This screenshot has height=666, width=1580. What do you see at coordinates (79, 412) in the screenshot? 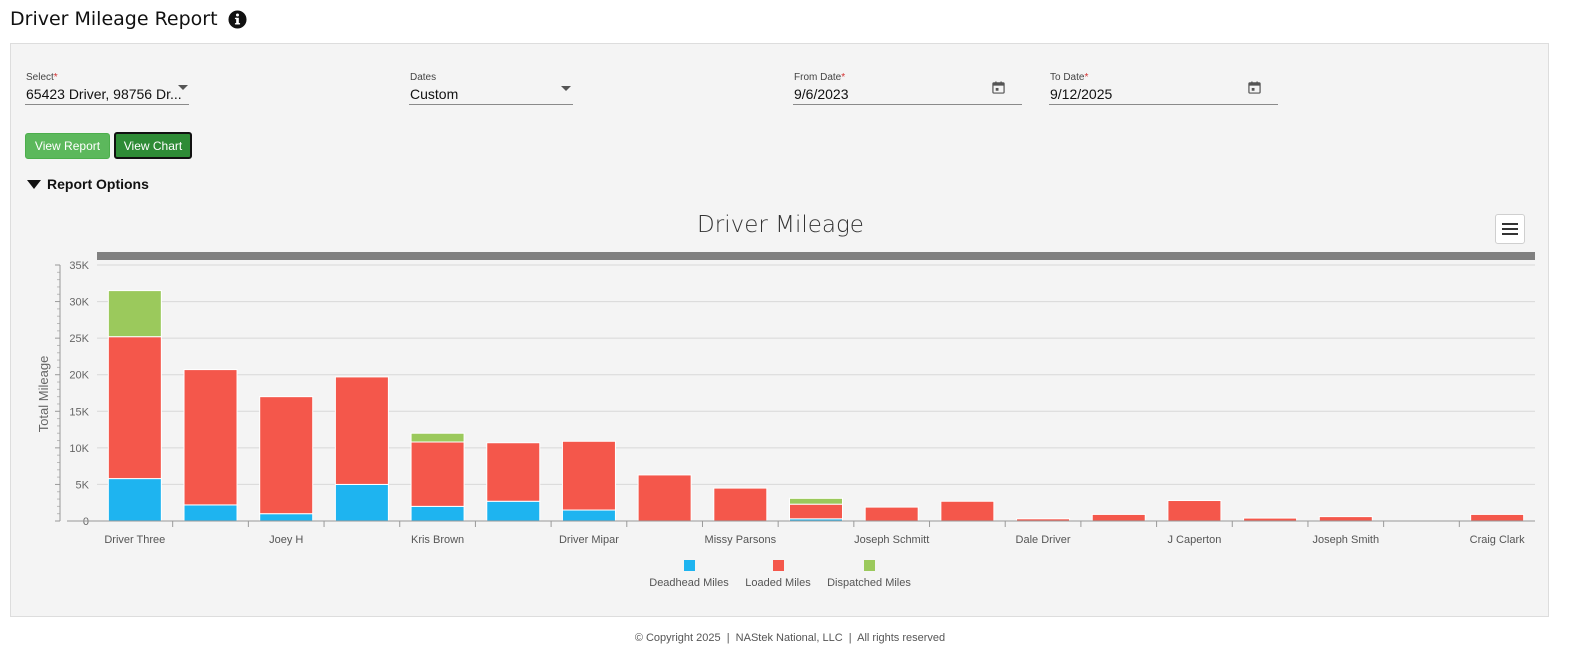
I see `y-tick-label: 15K` at bounding box center [79, 412].